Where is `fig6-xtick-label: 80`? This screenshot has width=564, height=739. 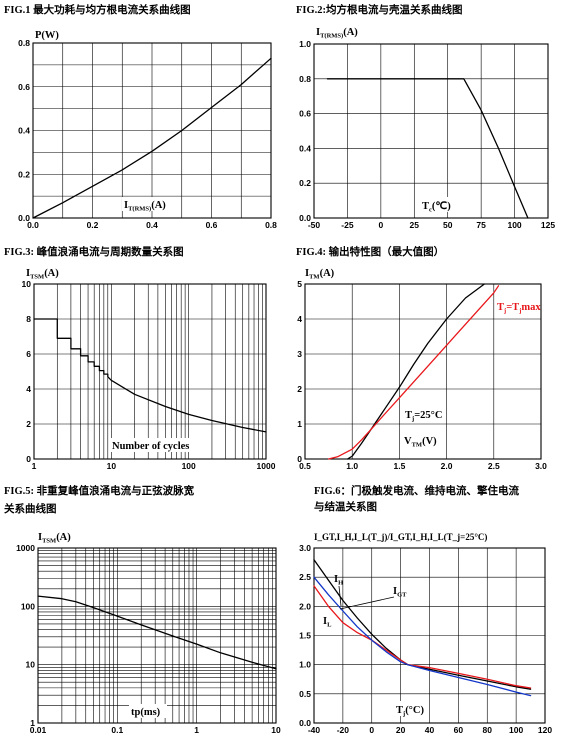
fig6-xtick-label: 80 is located at coordinates (488, 730).